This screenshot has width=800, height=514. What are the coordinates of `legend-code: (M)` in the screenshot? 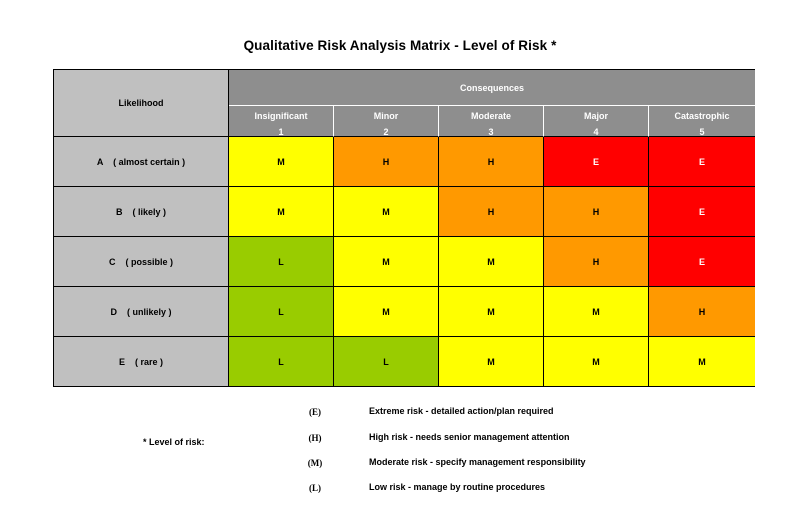 It's located at (315, 463).